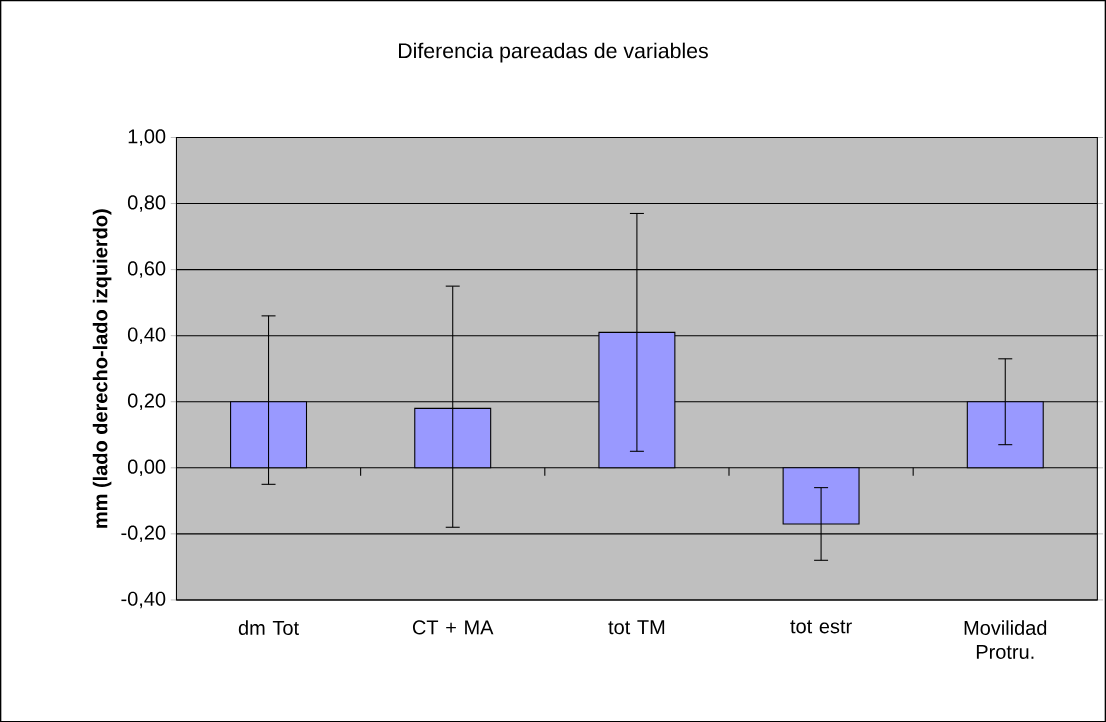 This screenshot has height=722, width=1106. I want to click on y-tick-label: 0,60, so click(146, 269).